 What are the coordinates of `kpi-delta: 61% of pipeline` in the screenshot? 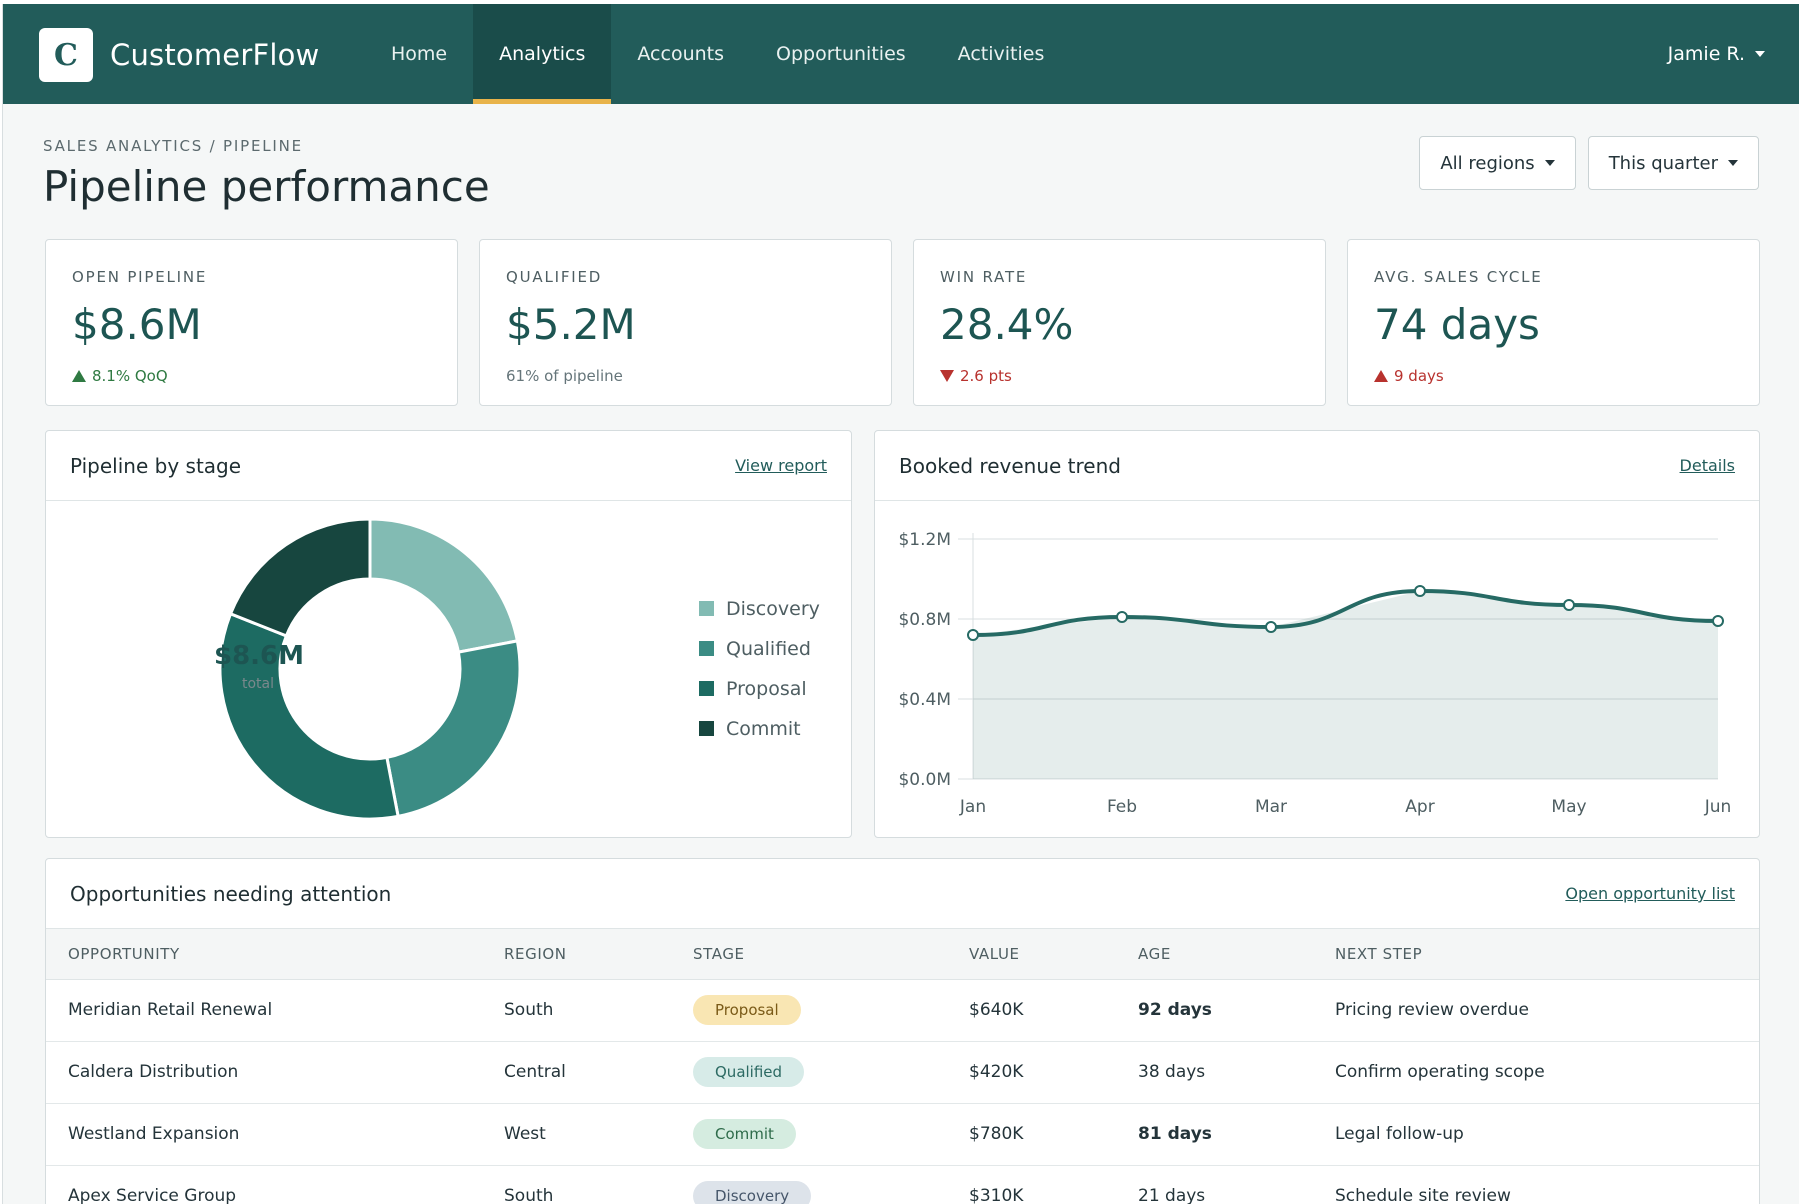 It's located at (685, 376).